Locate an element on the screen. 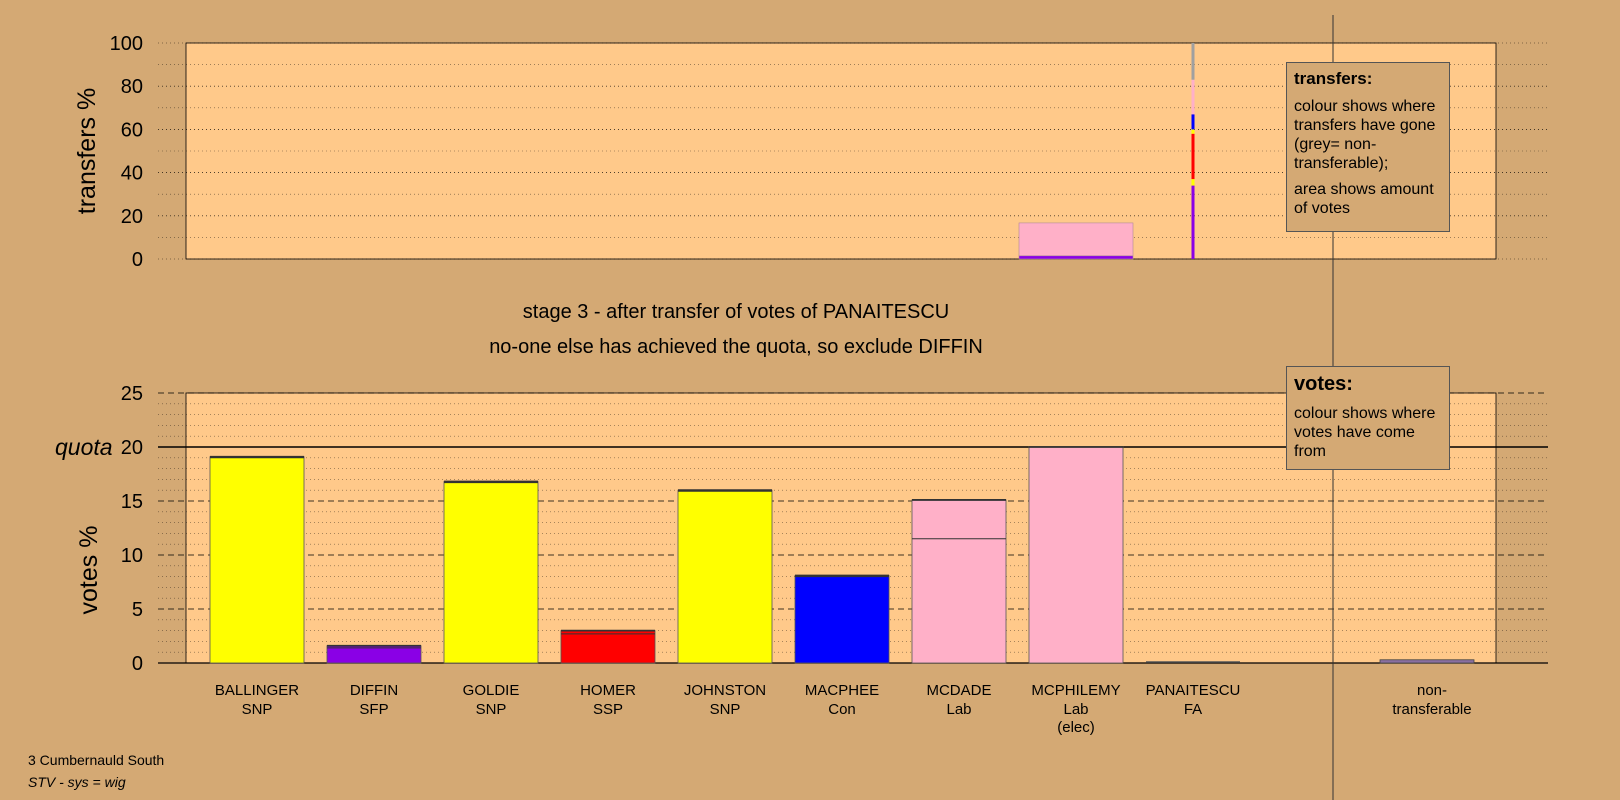 This screenshot has width=1620, height=800. candidate-party: Con is located at coordinates (842, 709).